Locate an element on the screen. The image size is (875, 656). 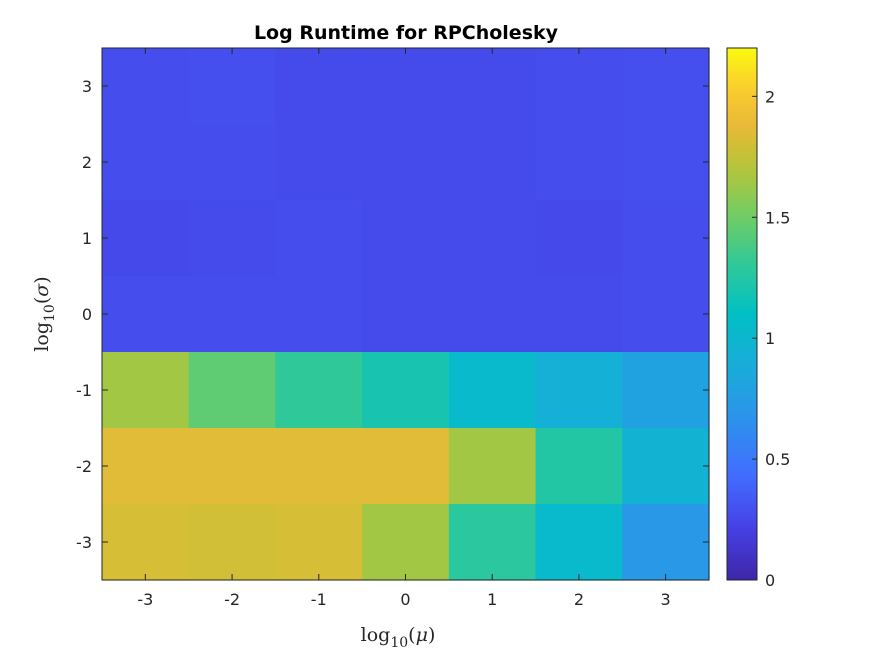
colorbar-tick-label: 1.5 is located at coordinates (777, 217).